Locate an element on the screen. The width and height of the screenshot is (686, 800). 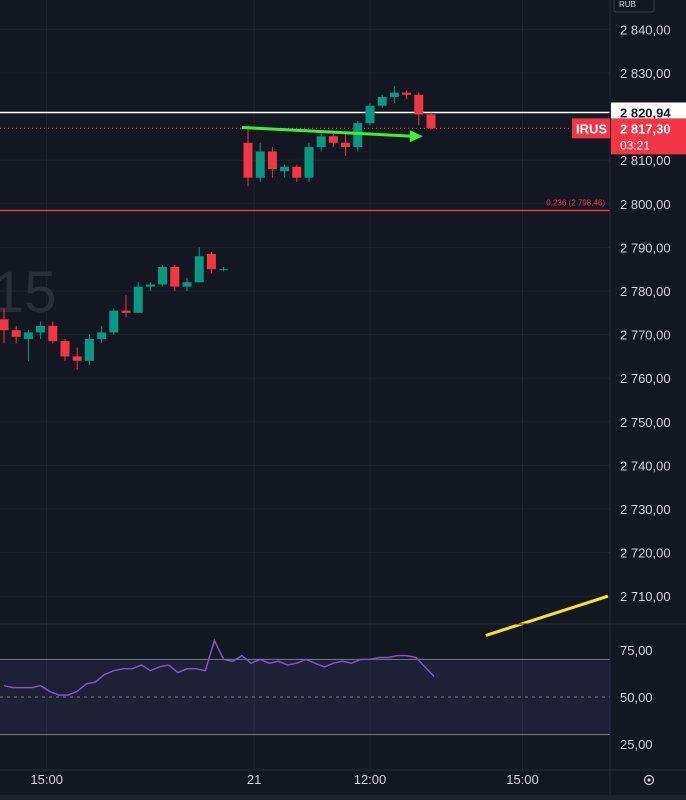
symbol-label: IRUS is located at coordinates (591, 128).